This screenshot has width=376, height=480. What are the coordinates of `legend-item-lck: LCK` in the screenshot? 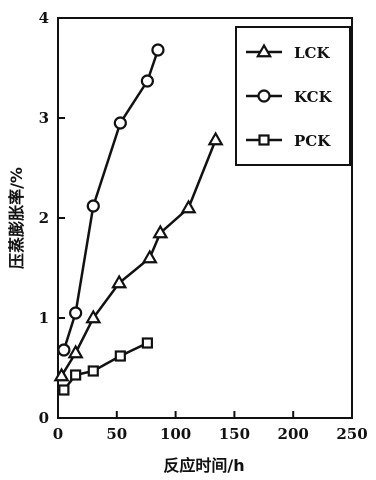 It's located at (288, 52).